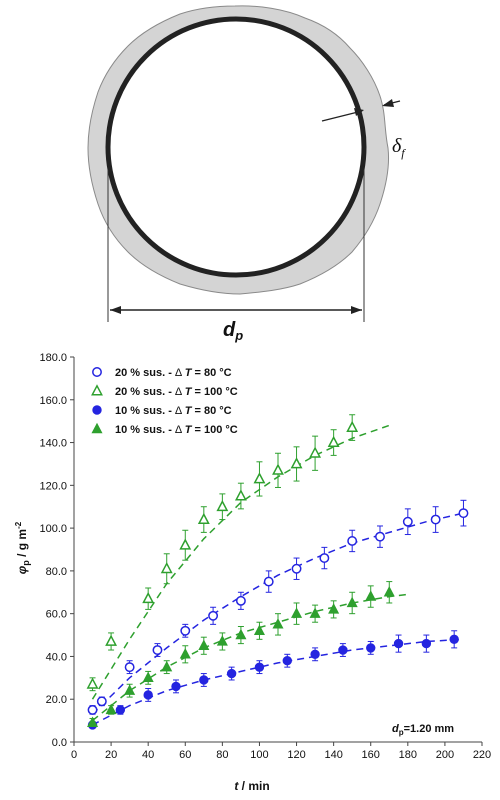 The height and width of the screenshot is (800, 500). What do you see at coordinates (236, 786) in the screenshot?
I see `x-axis-var: t` at bounding box center [236, 786].